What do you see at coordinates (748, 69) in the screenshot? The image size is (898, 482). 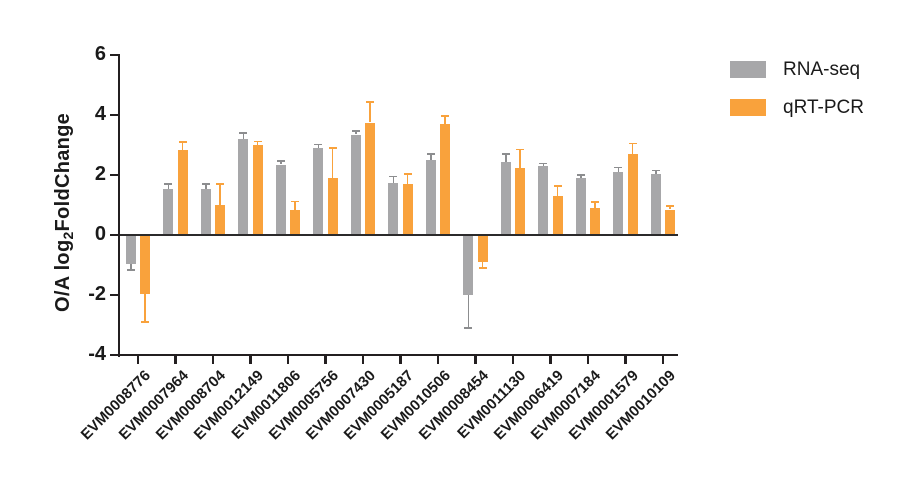 I see `legend-swatch-rna-seq` at bounding box center [748, 69].